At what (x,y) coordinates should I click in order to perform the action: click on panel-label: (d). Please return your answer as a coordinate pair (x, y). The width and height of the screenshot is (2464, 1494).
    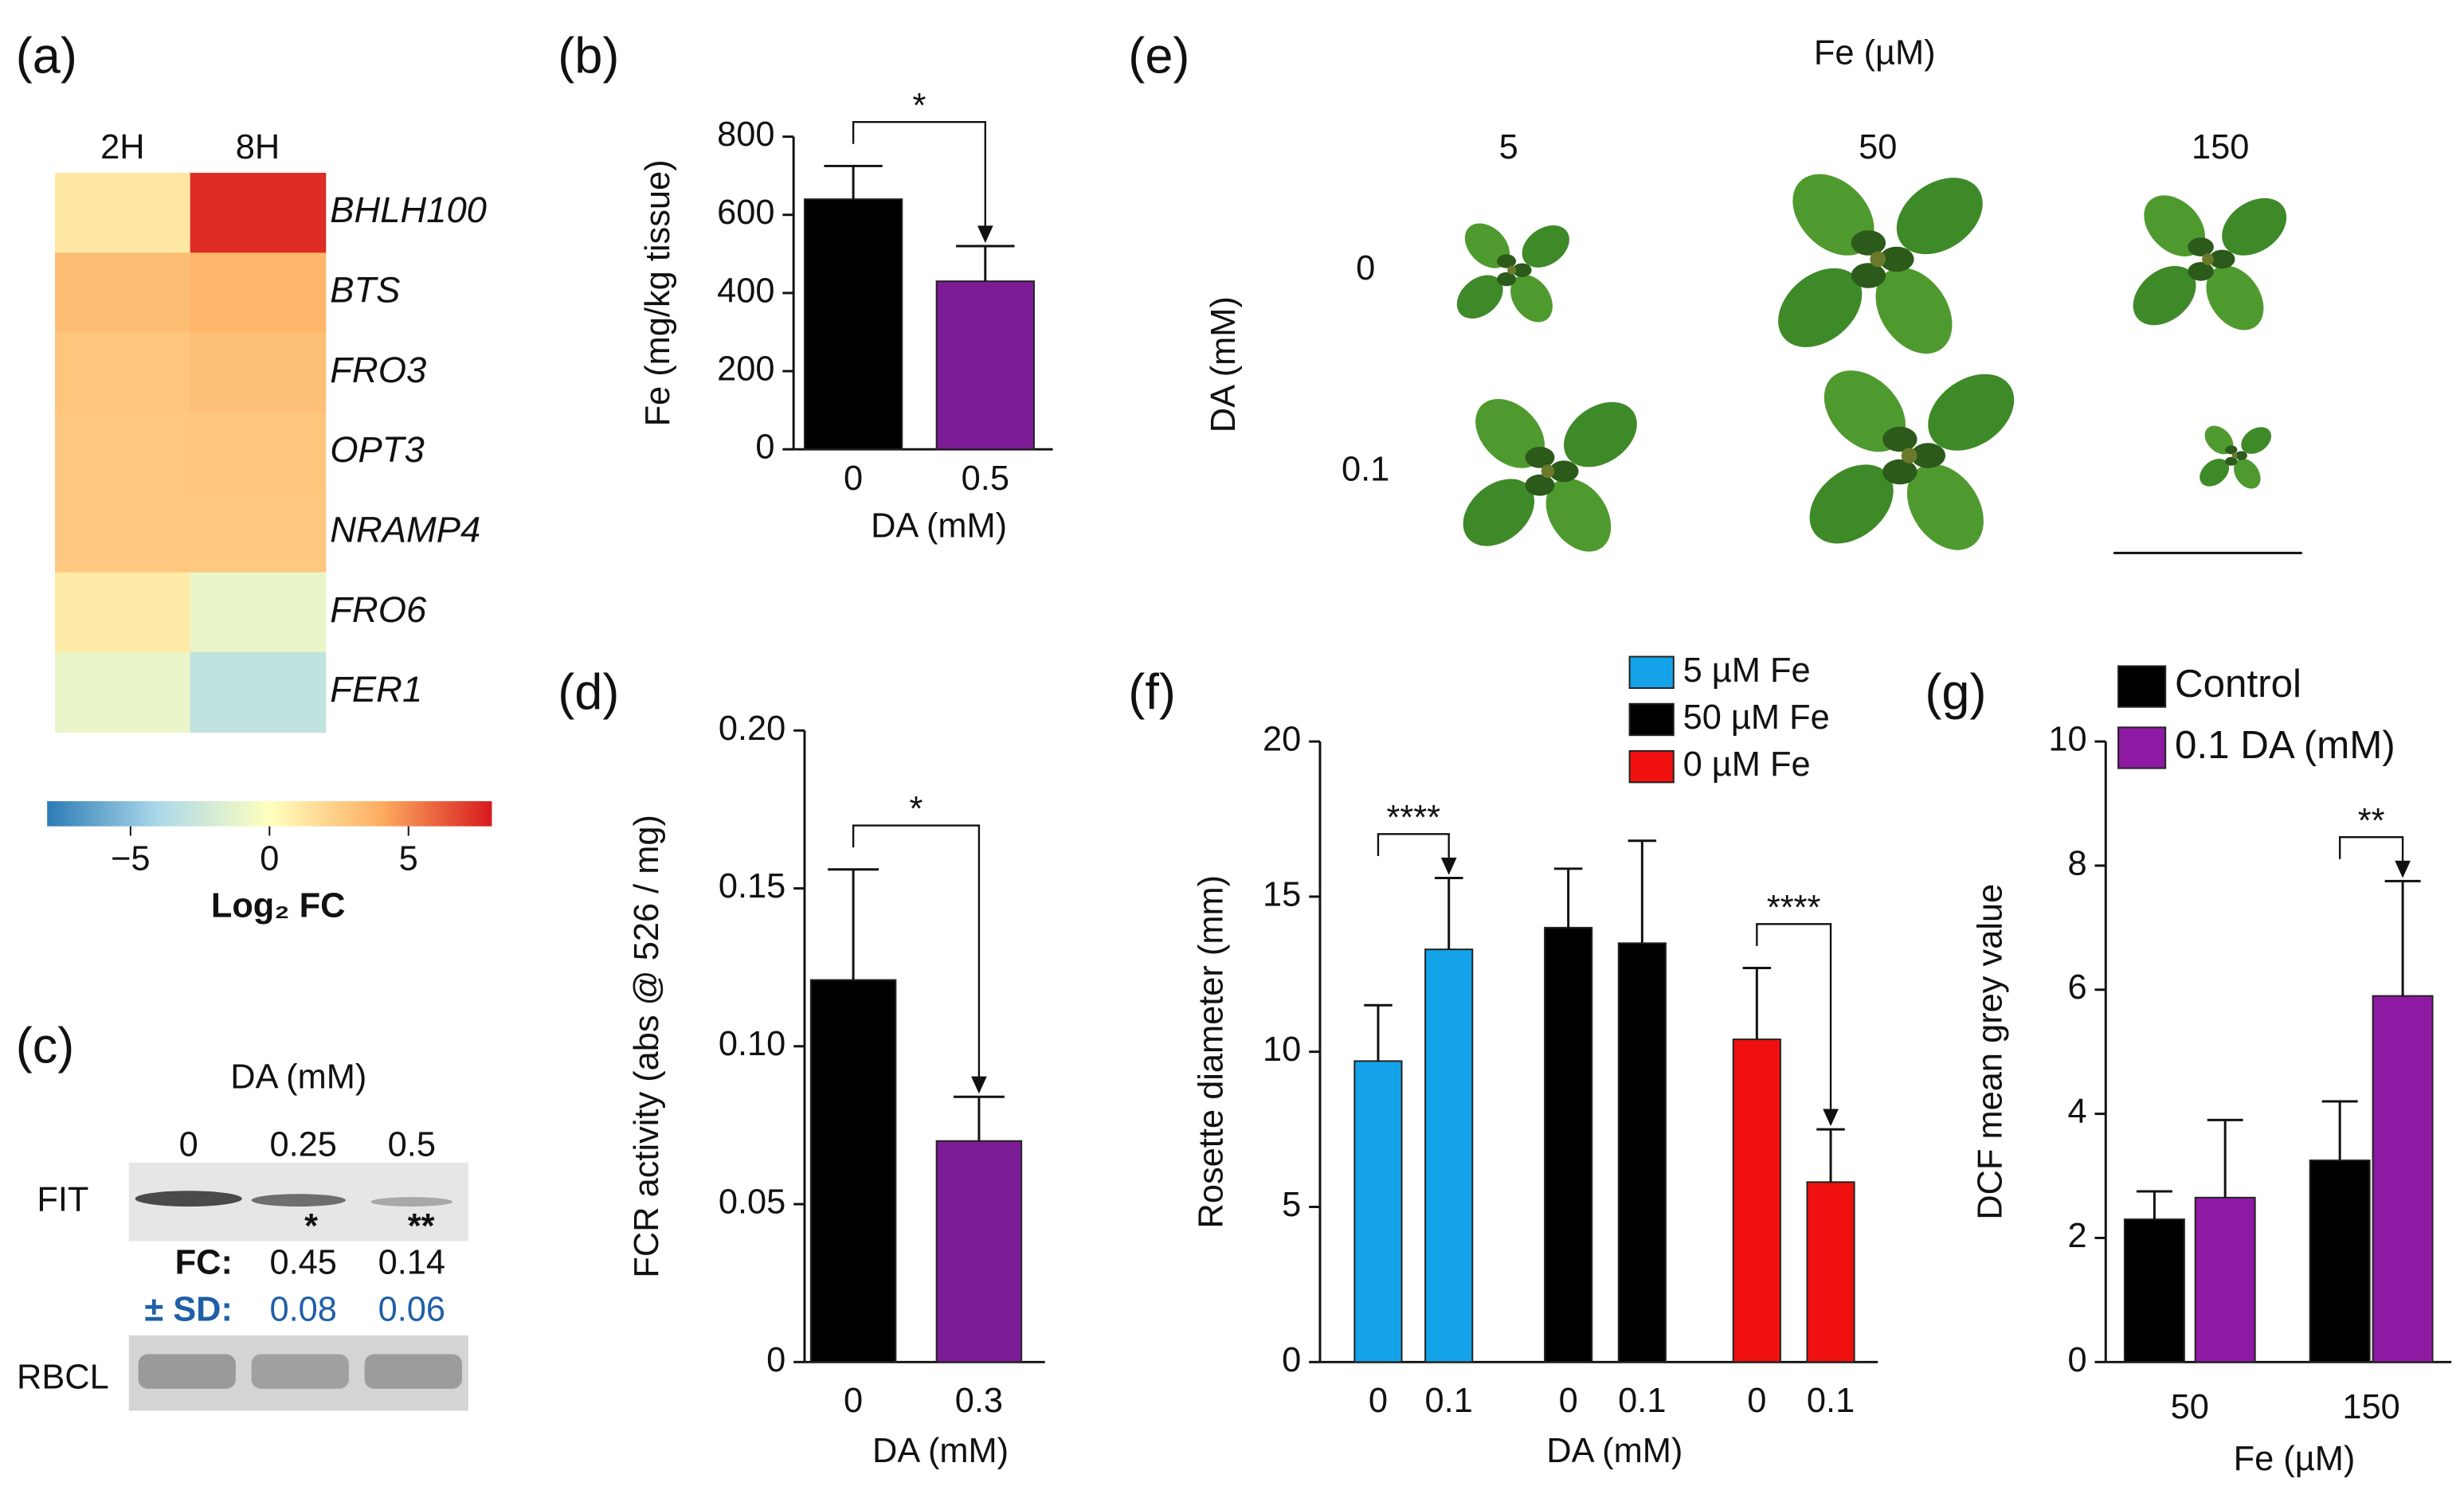
    Looking at the image, I should click on (588, 693).